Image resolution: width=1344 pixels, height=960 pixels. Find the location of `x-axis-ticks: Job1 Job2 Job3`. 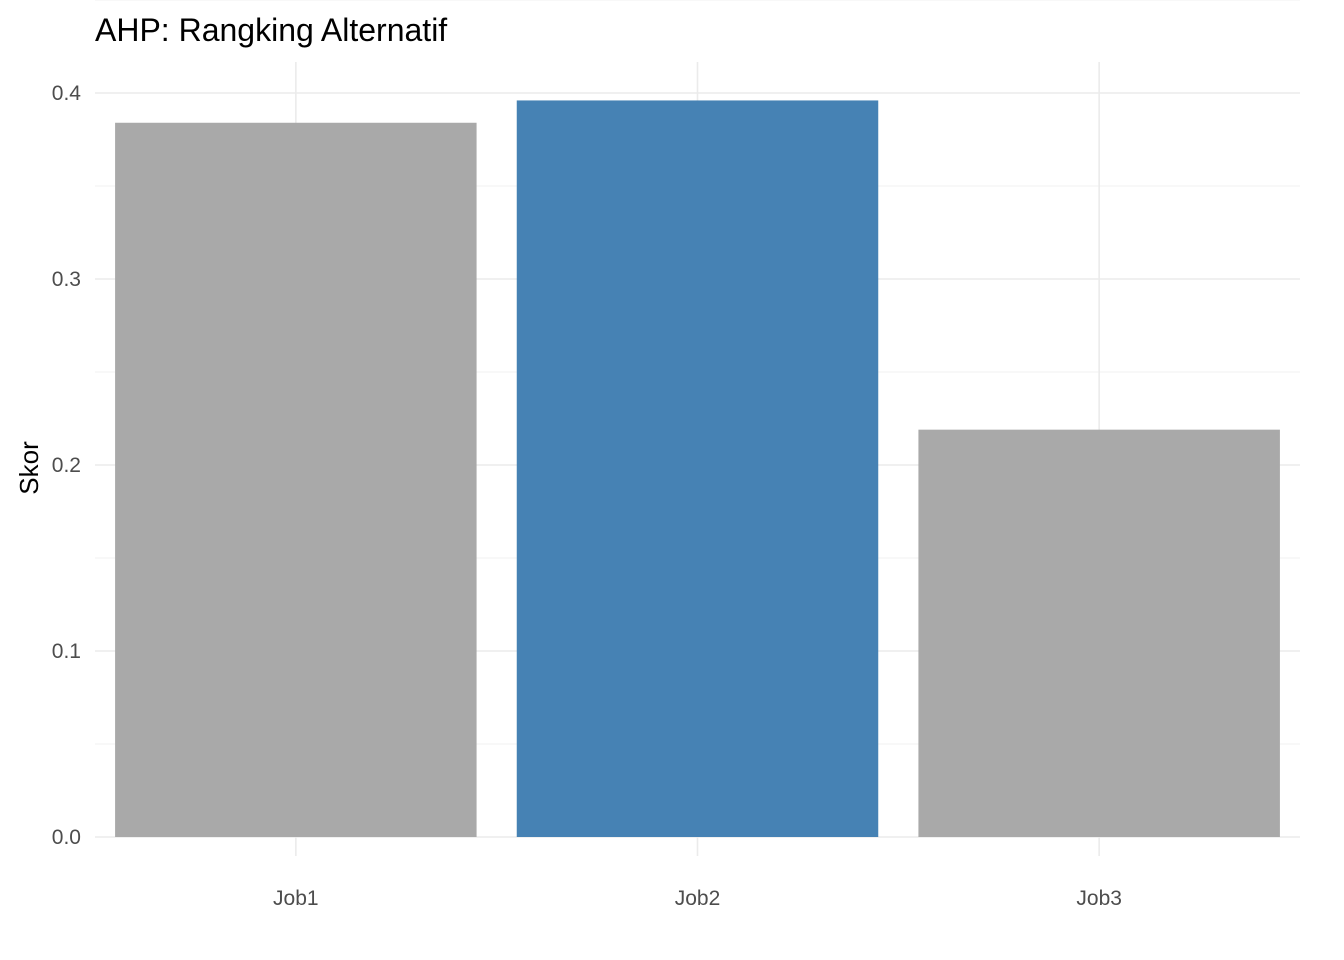

x-axis-ticks: Job1 Job2 Job3 is located at coordinates (697, 898).